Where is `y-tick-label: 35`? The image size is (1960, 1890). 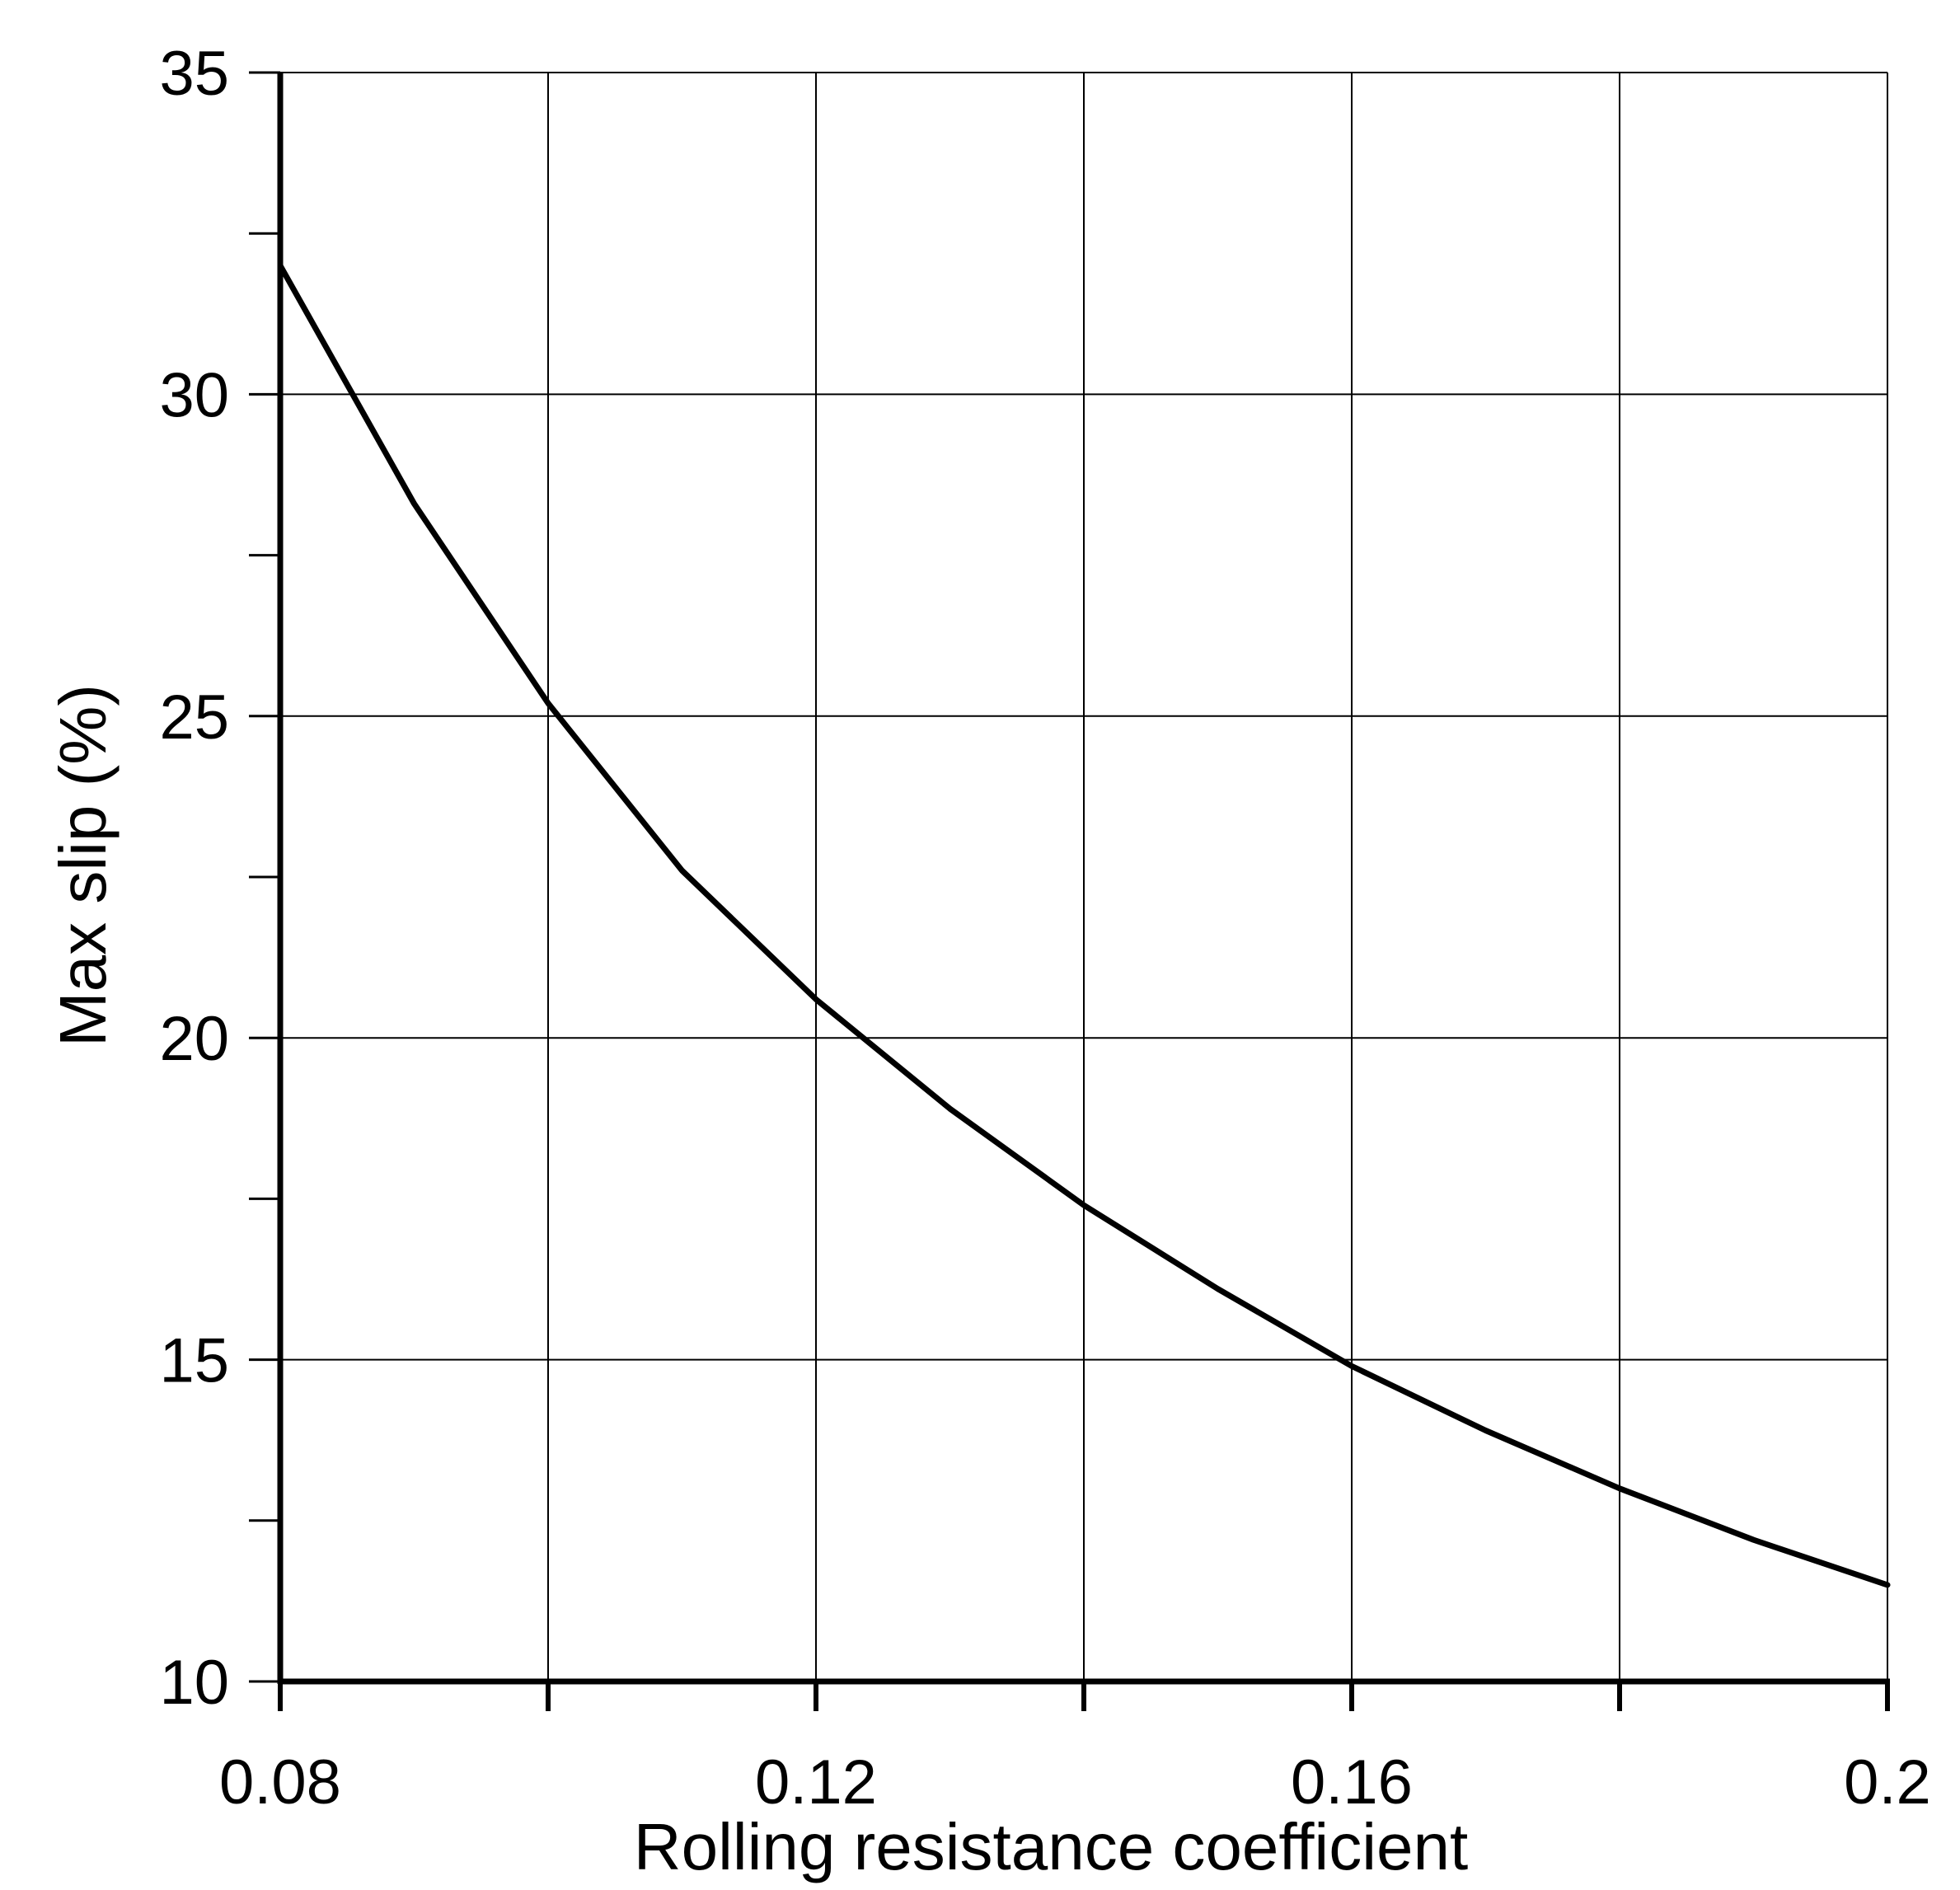 y-tick-label: 35 is located at coordinates (194, 74).